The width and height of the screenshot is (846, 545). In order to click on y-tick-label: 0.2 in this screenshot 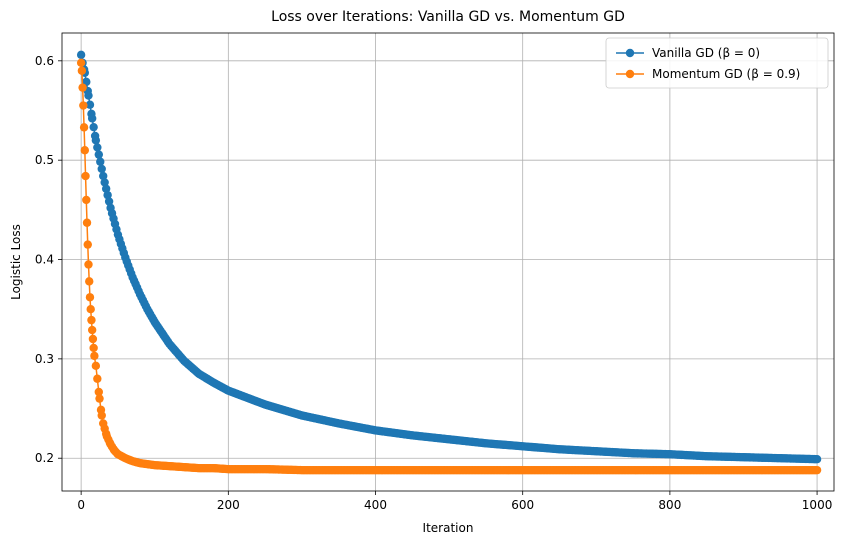, I will do `click(44, 458)`.